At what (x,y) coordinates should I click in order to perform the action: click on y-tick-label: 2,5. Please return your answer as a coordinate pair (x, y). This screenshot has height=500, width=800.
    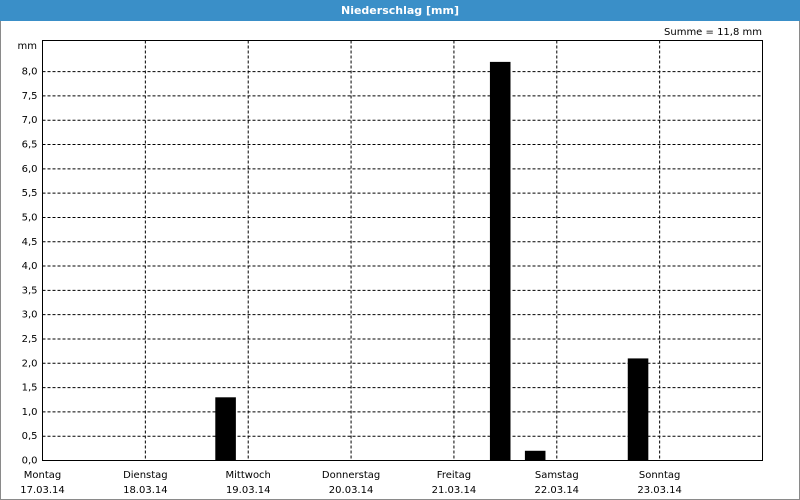
    Looking at the image, I should click on (30, 339).